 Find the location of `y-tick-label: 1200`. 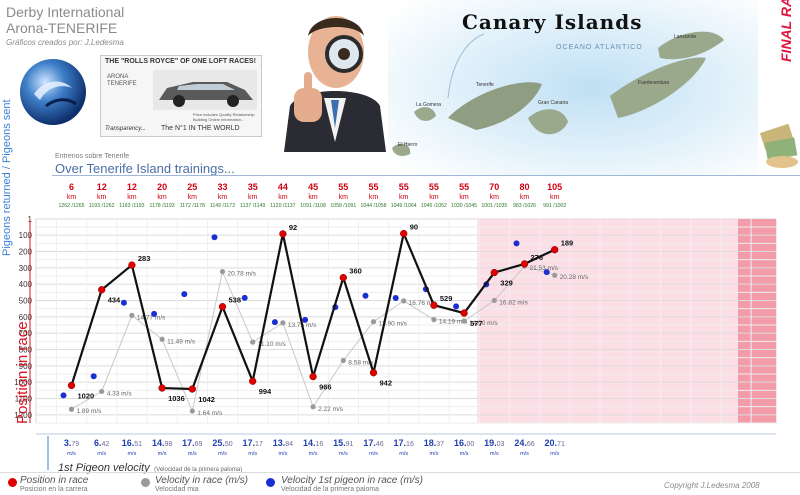

y-tick-label: 1200 is located at coordinates (23, 415).